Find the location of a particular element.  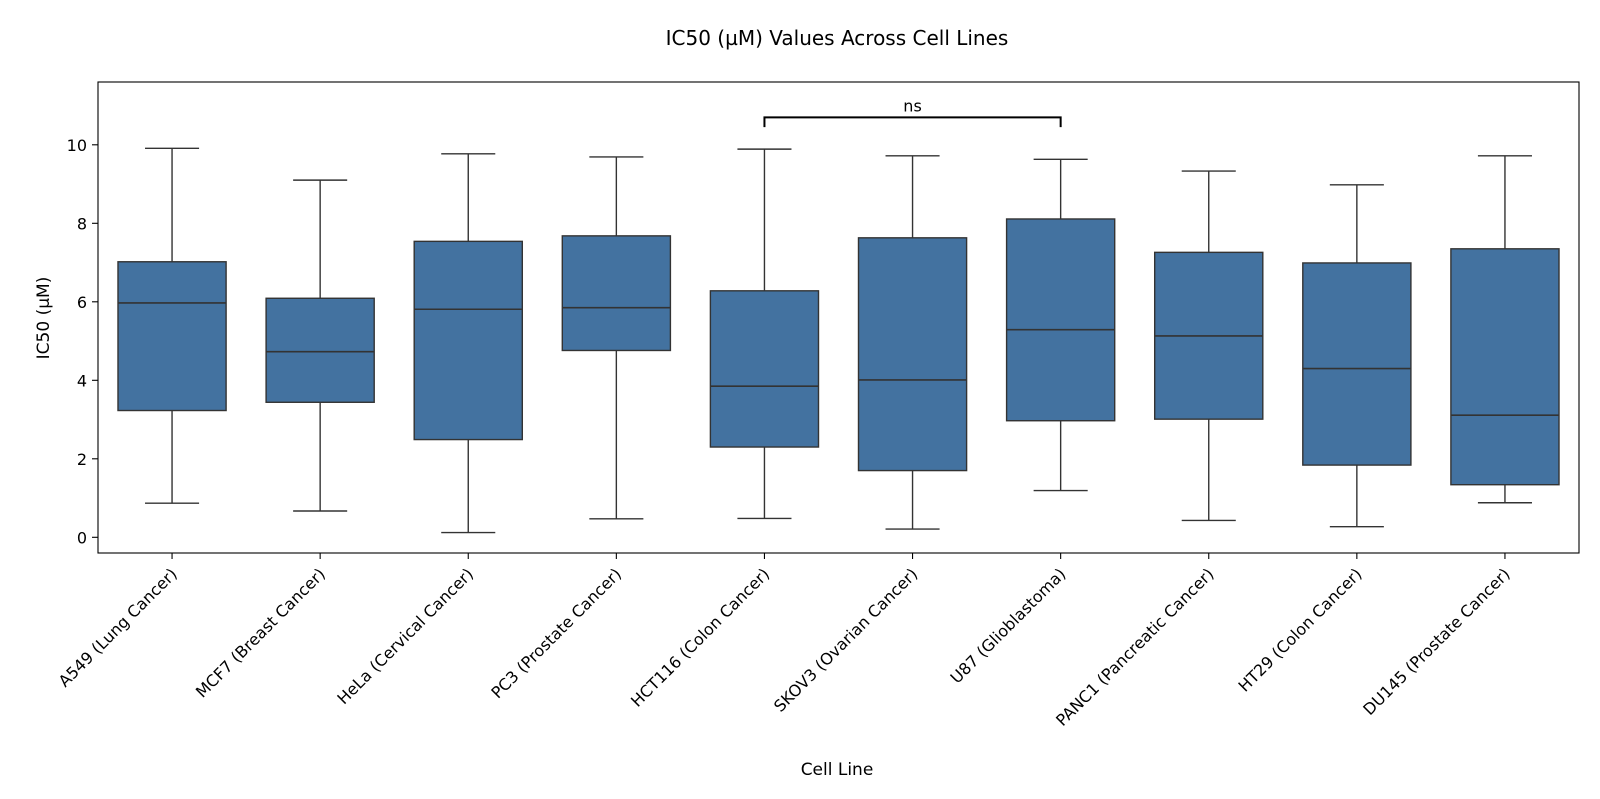

x-tick-label: U87 (Glioblastoma) is located at coordinates (1007, 625).